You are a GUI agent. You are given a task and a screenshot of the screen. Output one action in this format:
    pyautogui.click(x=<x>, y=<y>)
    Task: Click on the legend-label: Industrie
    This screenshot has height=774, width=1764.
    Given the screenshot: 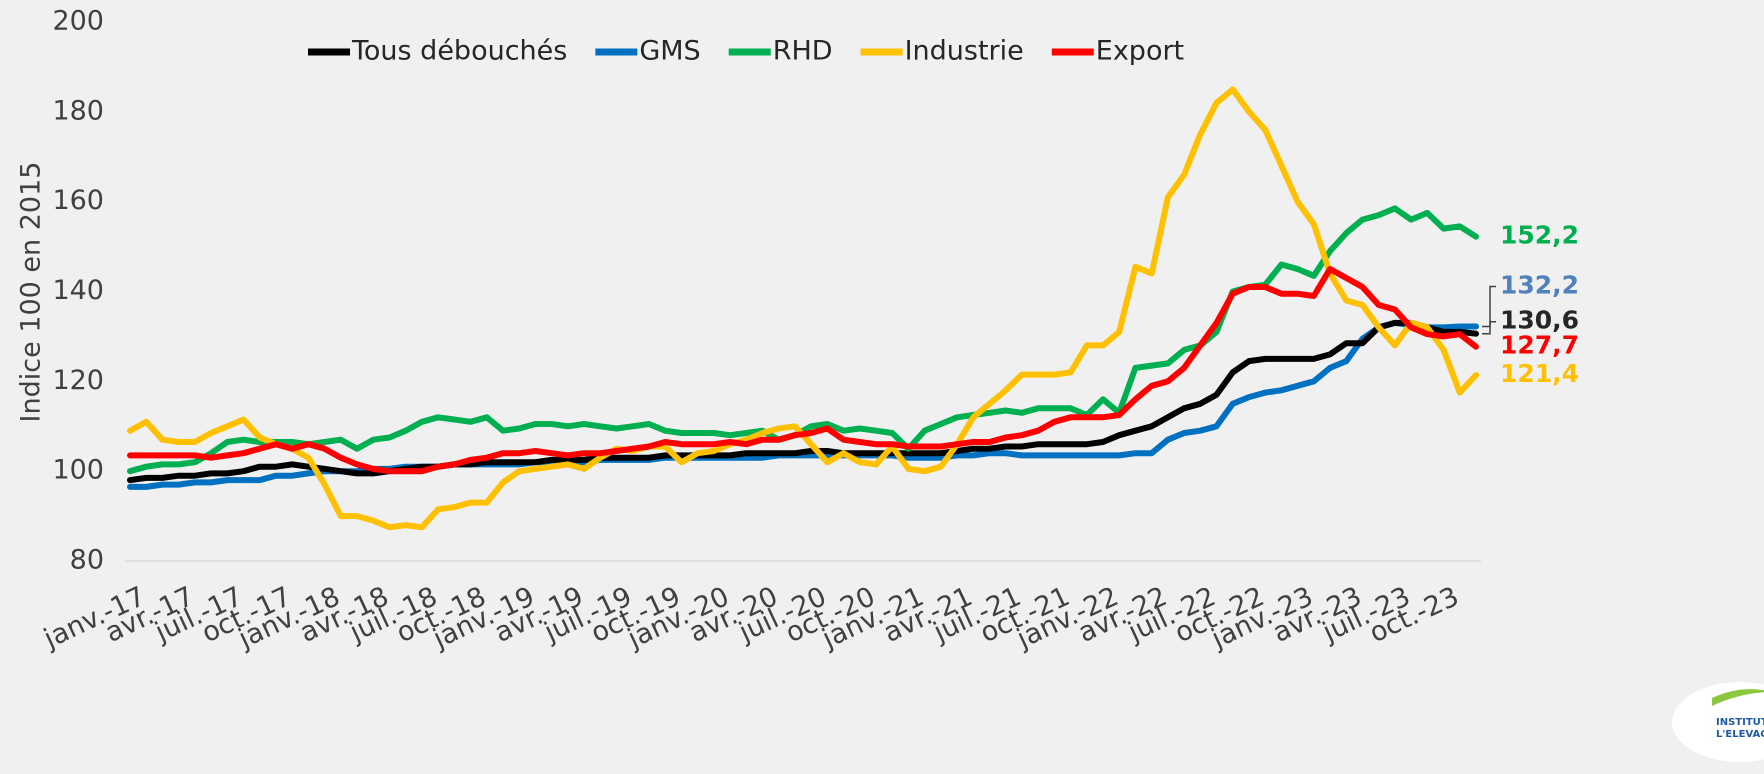 What is the action you would take?
    pyautogui.click(x=964, y=51)
    